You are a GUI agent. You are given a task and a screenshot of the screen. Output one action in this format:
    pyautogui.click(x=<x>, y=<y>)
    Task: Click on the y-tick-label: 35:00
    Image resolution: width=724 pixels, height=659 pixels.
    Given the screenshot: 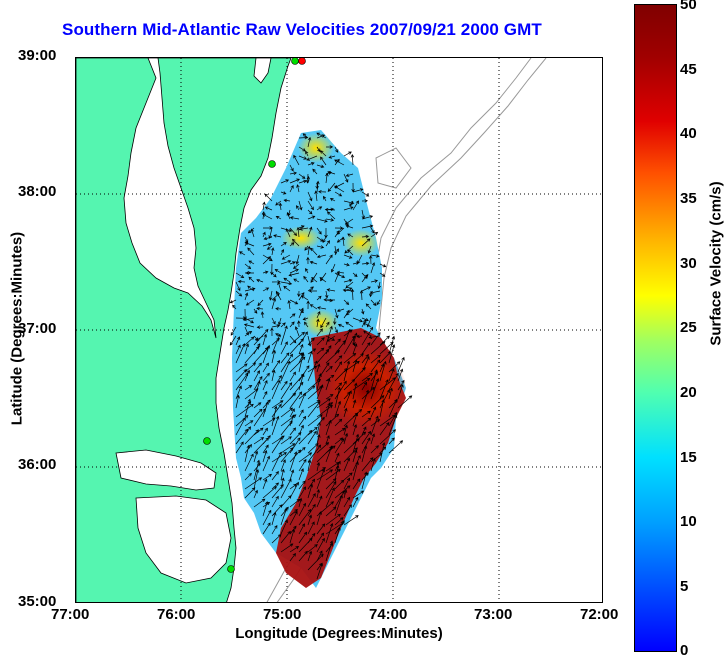 What is the action you would take?
    pyautogui.click(x=37, y=601)
    